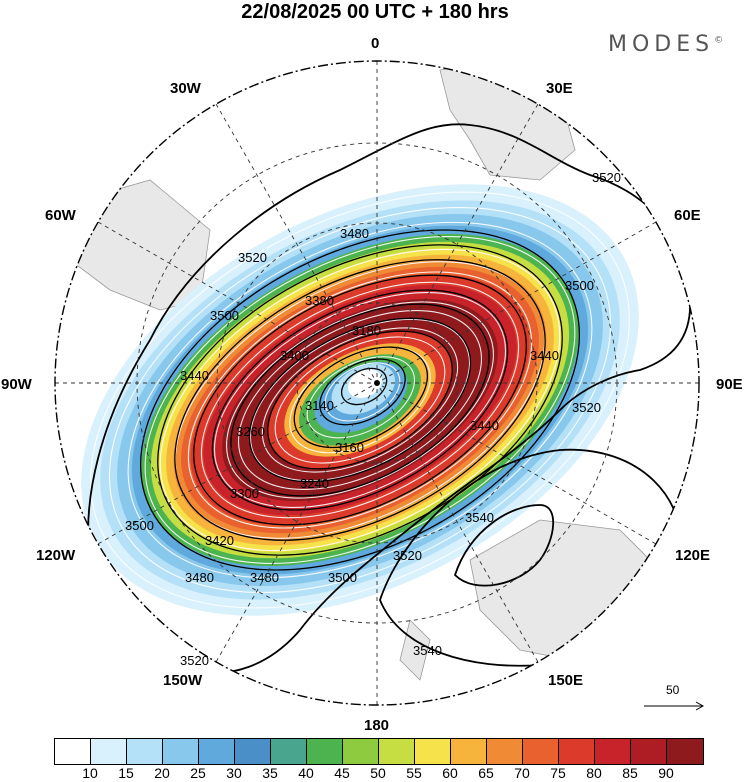  What do you see at coordinates (719, 40) in the screenshot?
I see `brand-mark: ©` at bounding box center [719, 40].